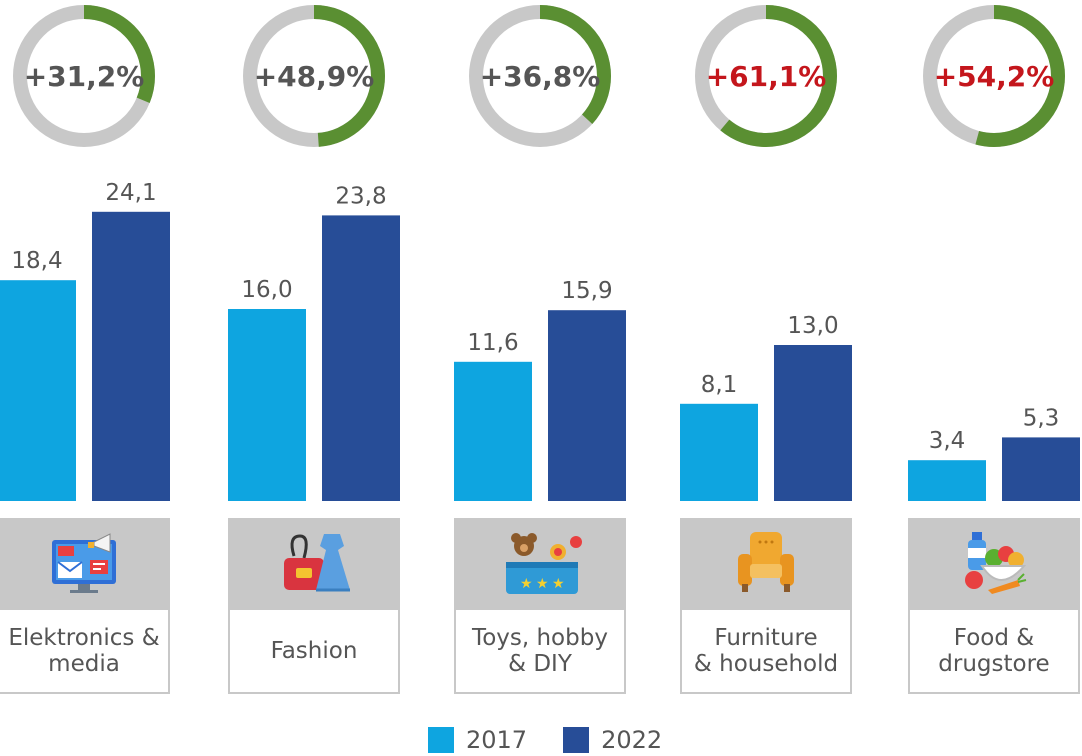  Describe the element at coordinates (544, 563) in the screenshot. I see `toys-icon: ★ ★ ★` at that location.